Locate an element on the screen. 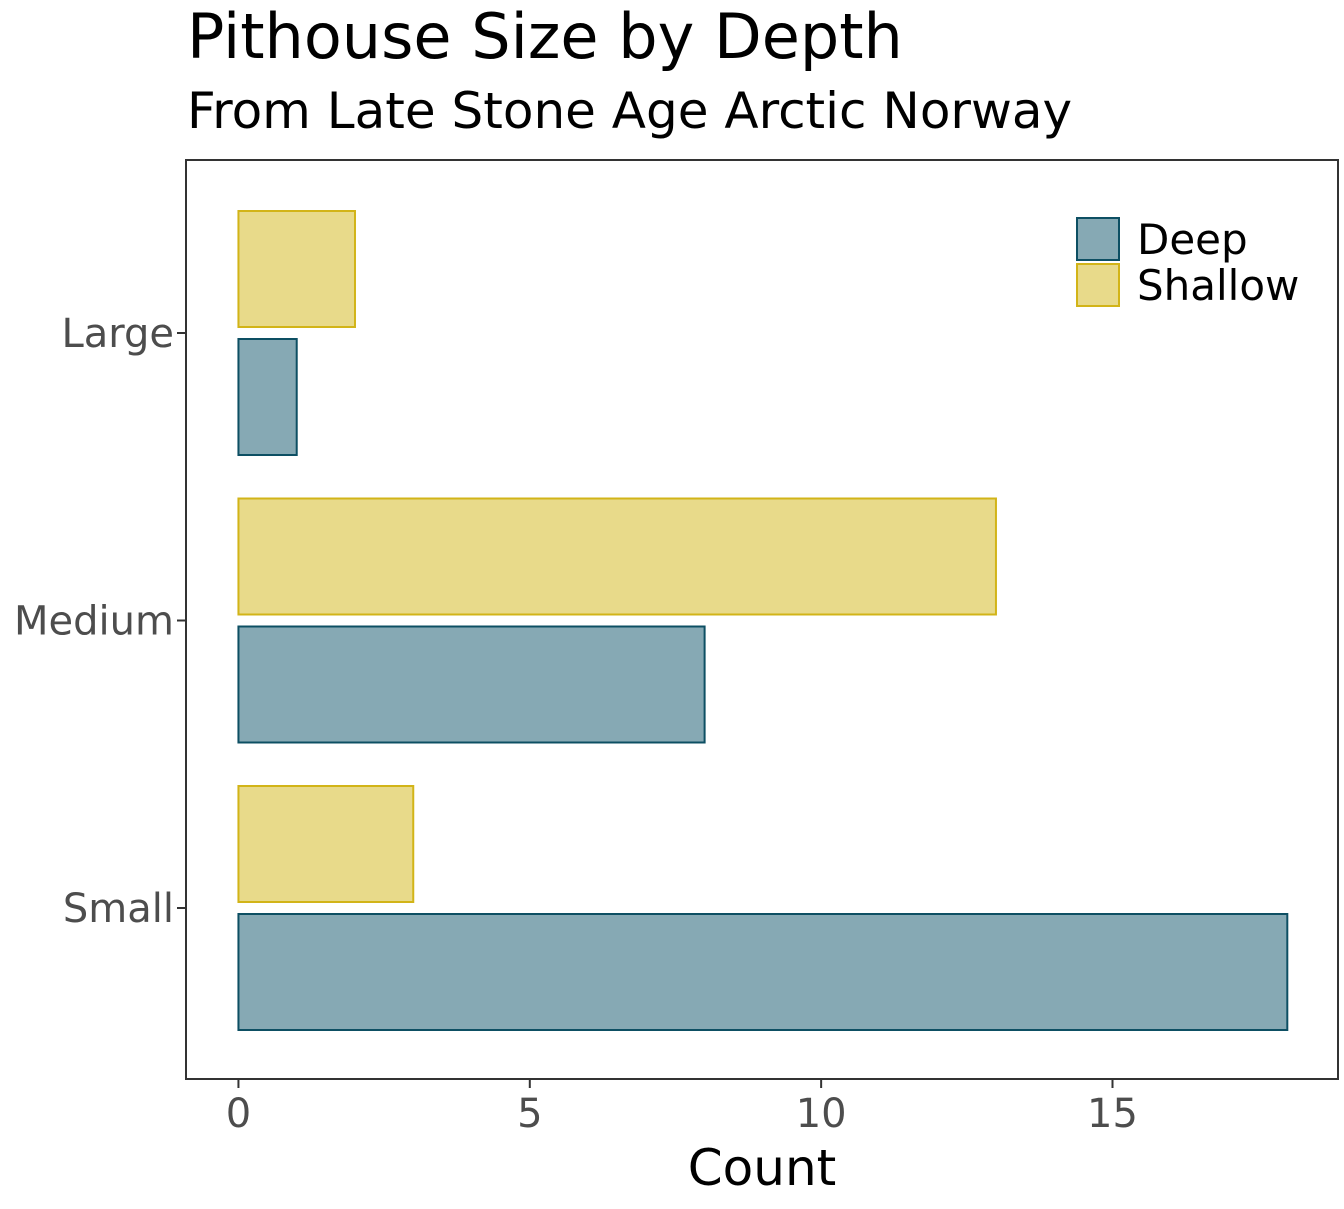  legend-key-deep is located at coordinates (1098, 239).